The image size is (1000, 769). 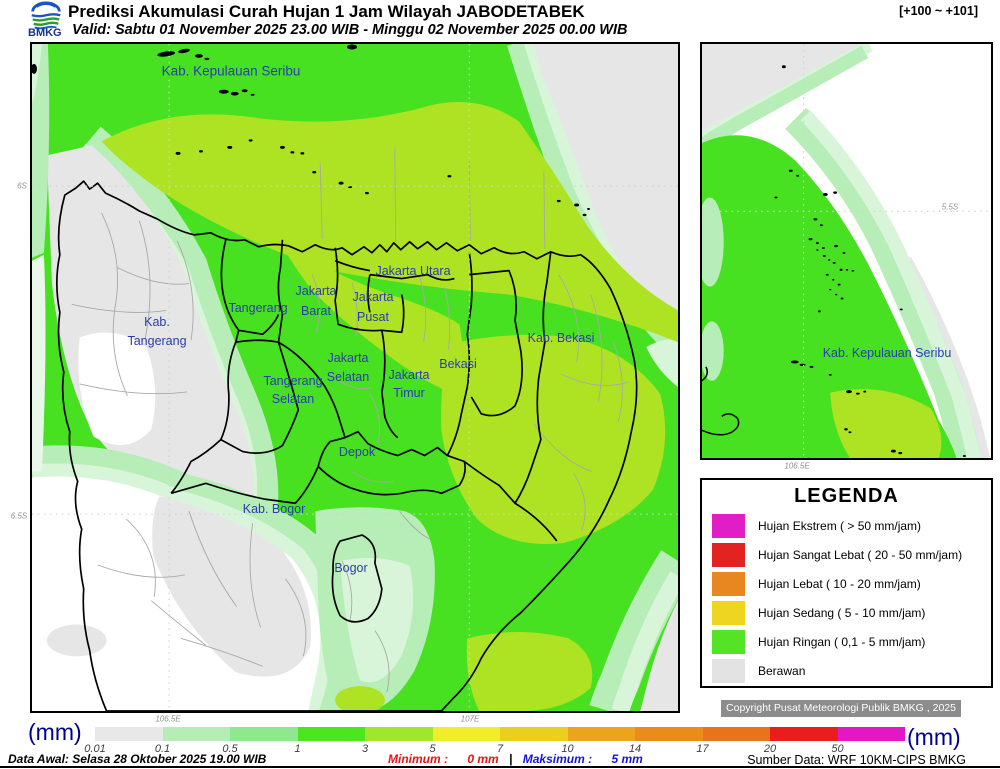 What do you see at coordinates (365, 749) in the screenshot?
I see `colorbar-tick-label: 3` at bounding box center [365, 749].